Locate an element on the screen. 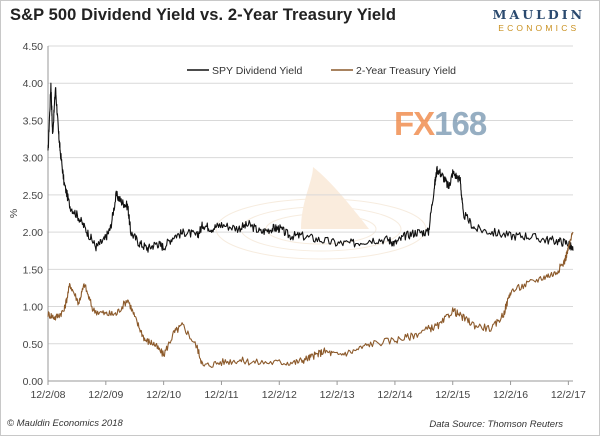 The image size is (600, 437). brand-logo: MAULDIN ECONOMICS is located at coordinates (539, 20).